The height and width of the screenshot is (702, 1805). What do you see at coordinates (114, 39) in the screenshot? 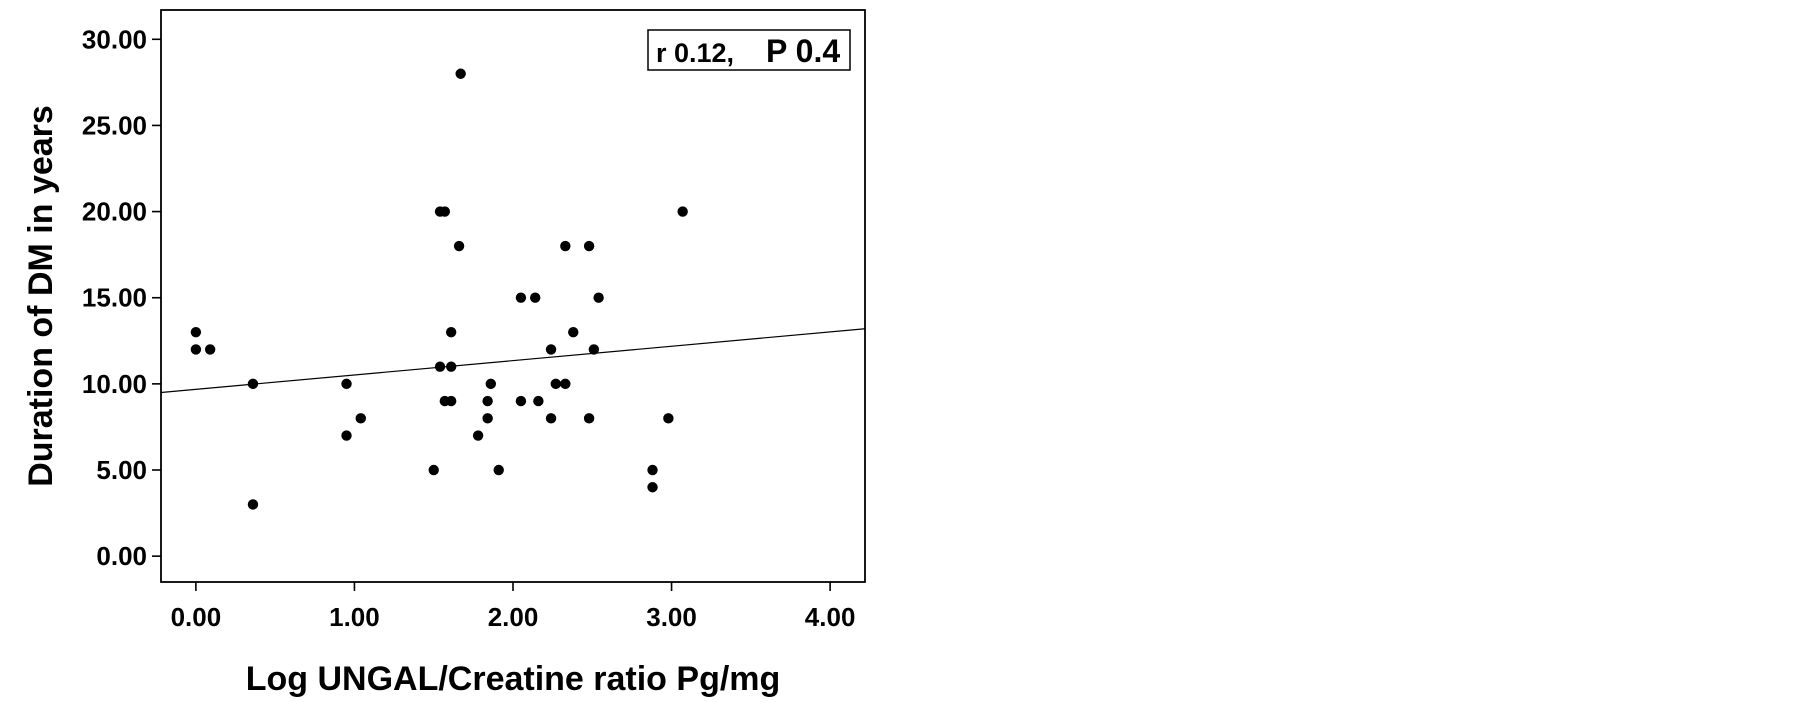
I see `y-tick-label: 30.00` at bounding box center [114, 39].